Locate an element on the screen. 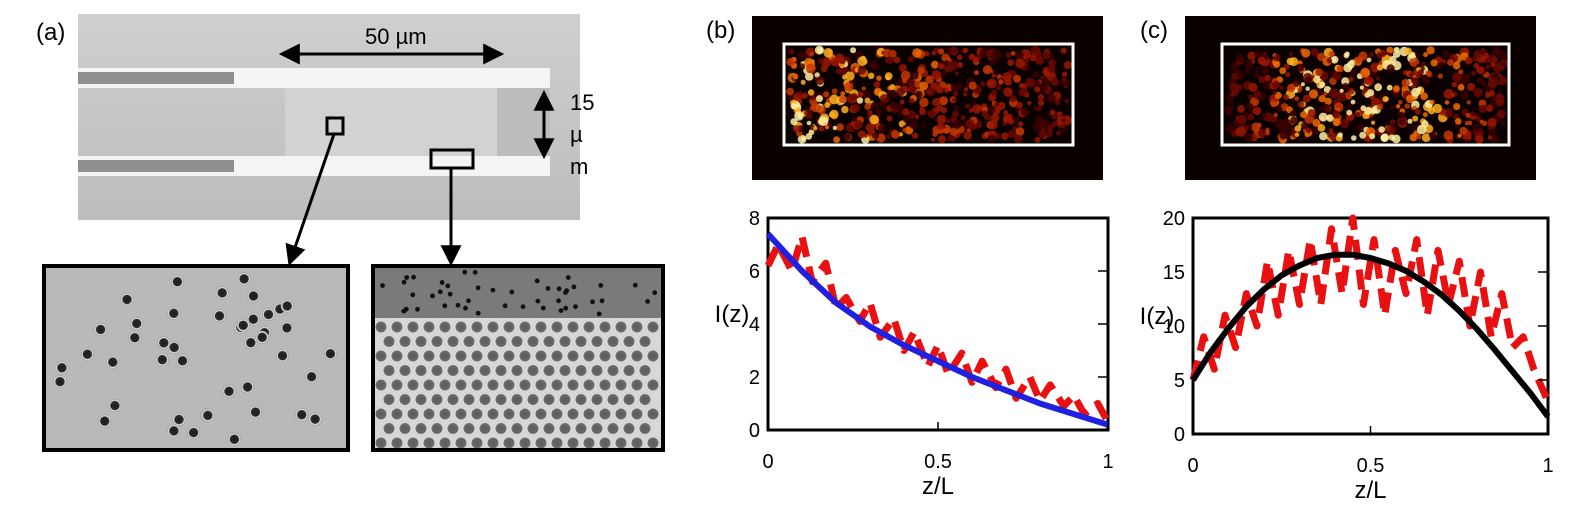  sample-region is located at coordinates (391, 122).